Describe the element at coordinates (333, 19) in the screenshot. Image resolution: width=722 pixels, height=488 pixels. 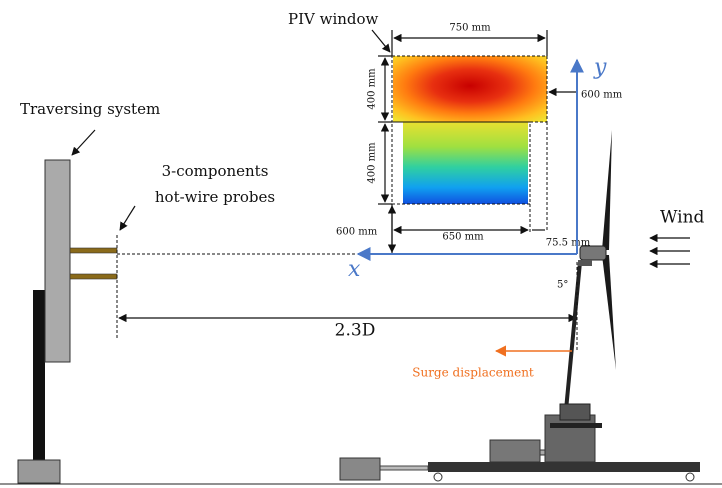
I see `piv-label: PIV window` at that location.